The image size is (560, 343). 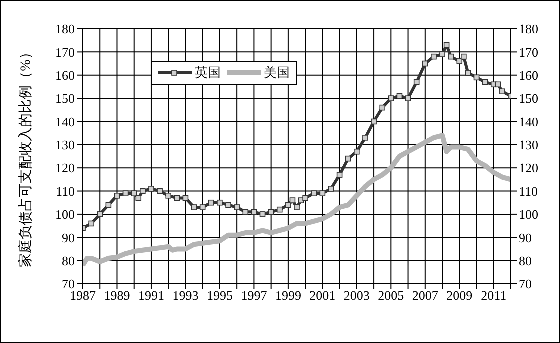 What do you see at coordinates (68, 260) in the screenshot?
I see `y-tick-label: 80` at bounding box center [68, 260].